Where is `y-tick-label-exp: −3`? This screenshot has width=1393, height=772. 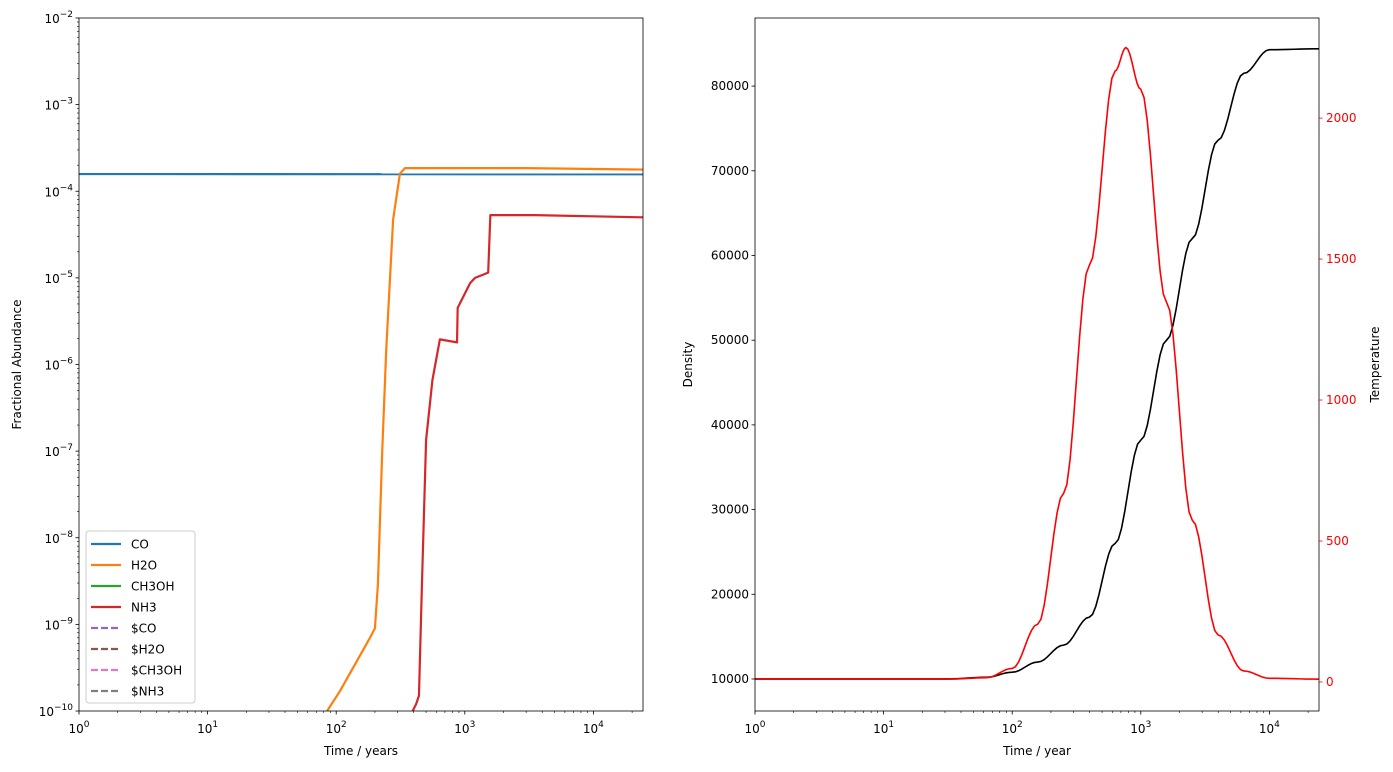
y-tick-label-exp: −3 is located at coordinates (66, 102).